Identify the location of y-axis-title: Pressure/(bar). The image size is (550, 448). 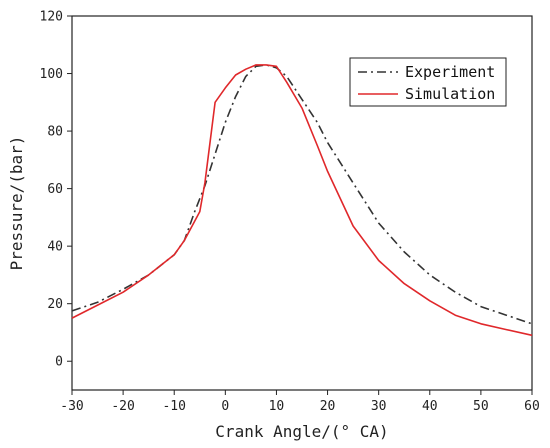
(16, 203).